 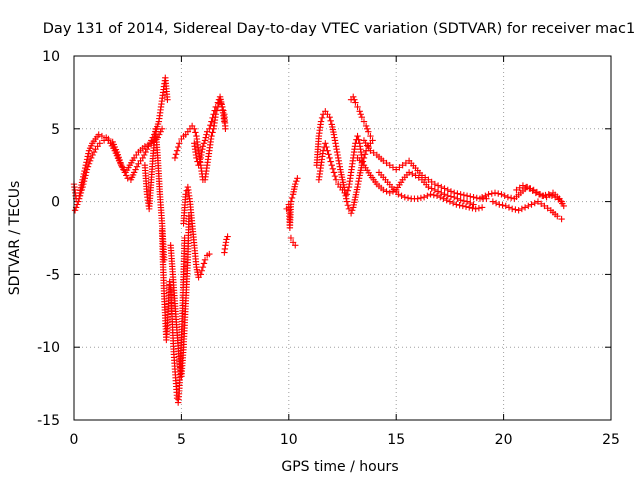 I want to click on x-tick-label: 10, so click(x=289, y=440).